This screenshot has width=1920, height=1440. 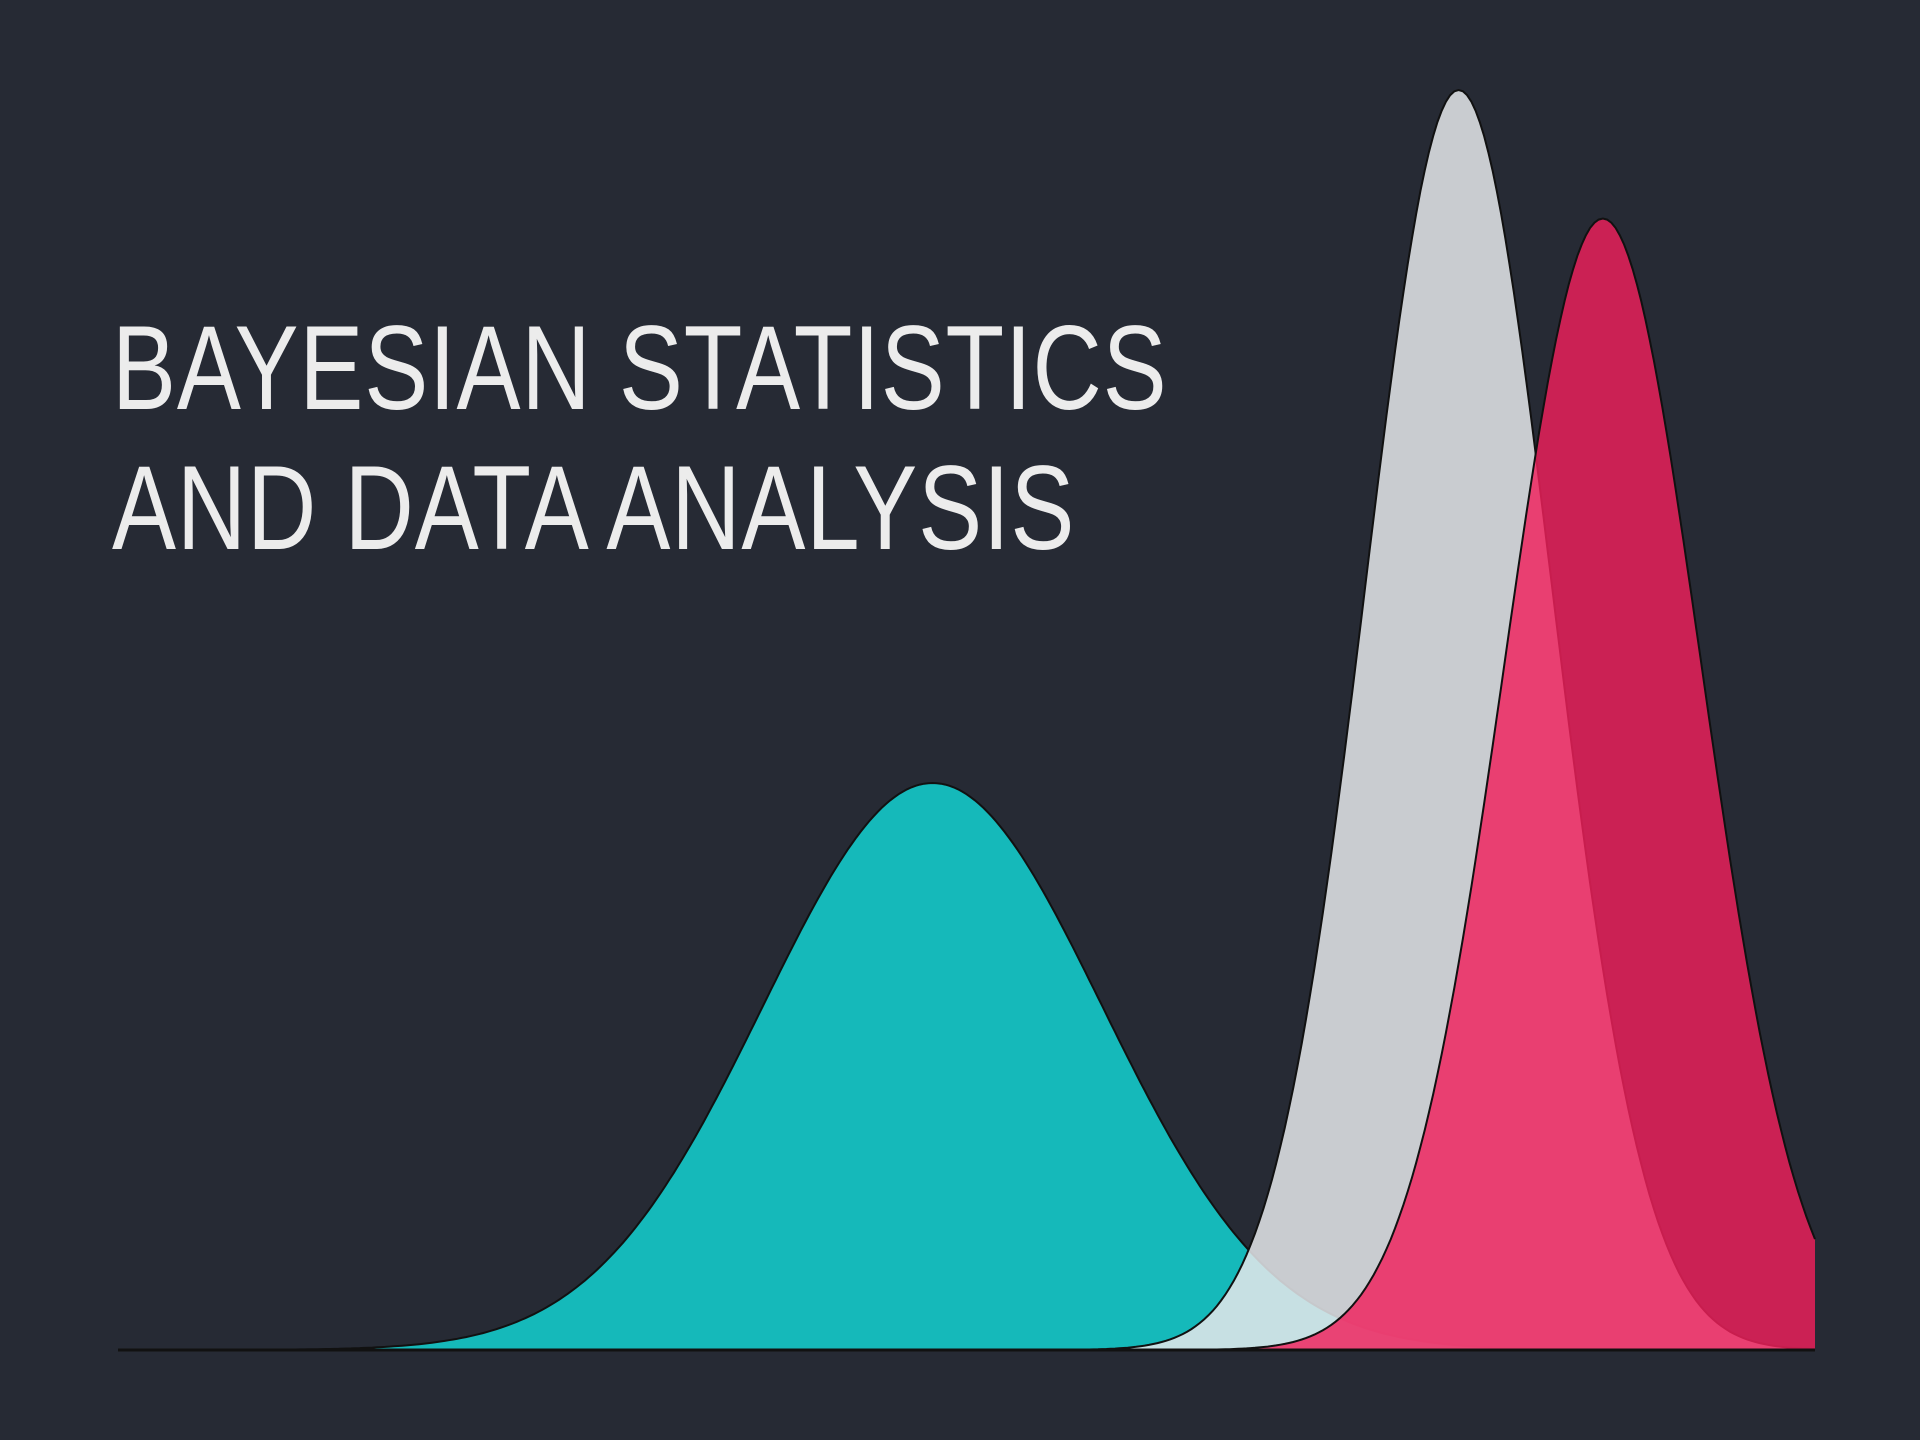 I want to click on title-line-2: AND DATA ANALYSIS, so click(x=594, y=508).